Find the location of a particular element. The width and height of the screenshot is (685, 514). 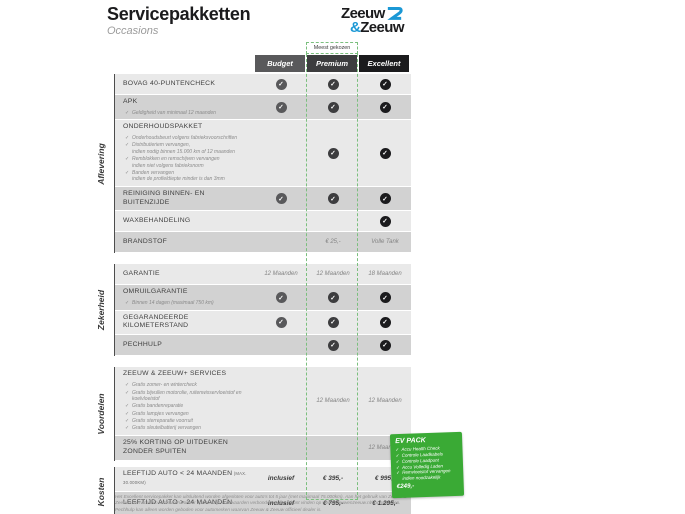

cell-value: 18 Maanden is located at coordinates (385, 274).